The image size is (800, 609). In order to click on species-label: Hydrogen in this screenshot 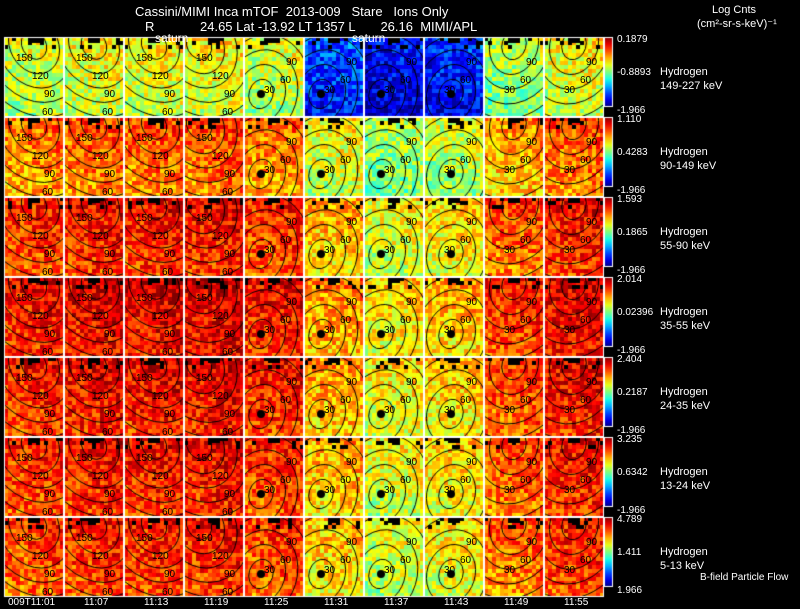, I will do `click(684, 472)`.